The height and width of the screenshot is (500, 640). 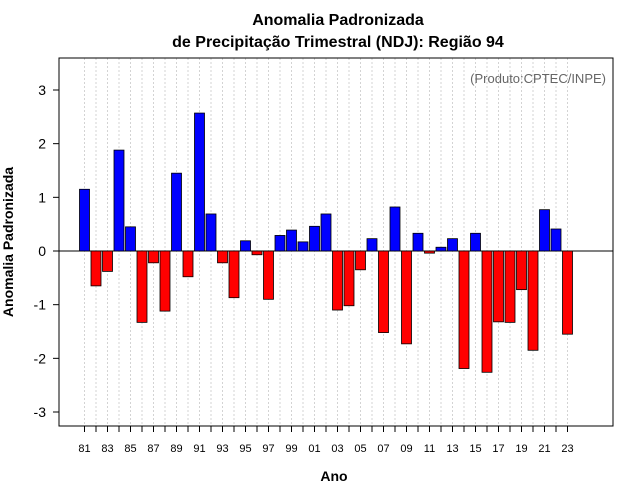 What do you see at coordinates (326, 232) in the screenshot?
I see `bar-2002` at bounding box center [326, 232].